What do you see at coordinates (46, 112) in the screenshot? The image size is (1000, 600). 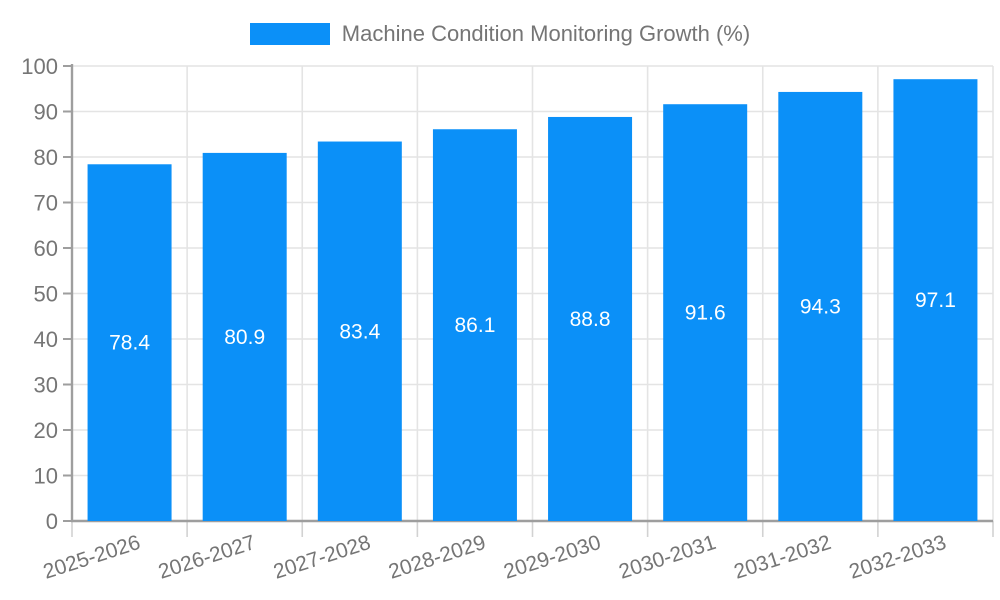 I see `y-tick-label: 90` at bounding box center [46, 112].